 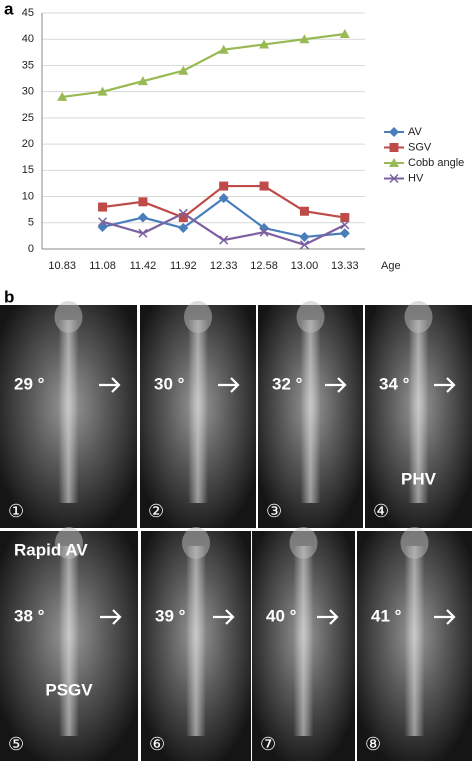 What do you see at coordinates (102, 266) in the screenshot?
I see `x-tick-label: 11.08` at bounding box center [102, 266].